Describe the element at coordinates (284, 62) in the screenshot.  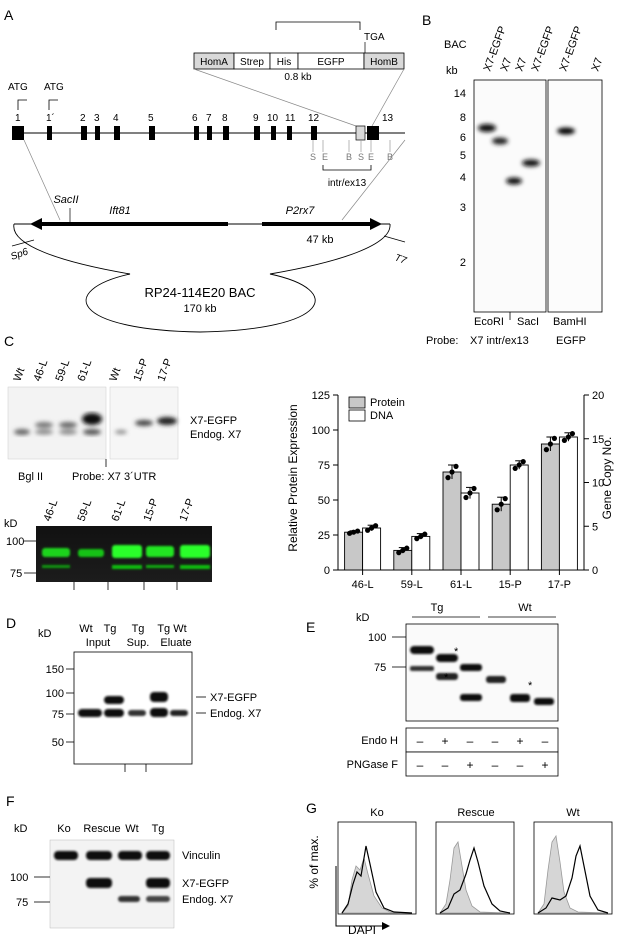
I see `his-label: His` at that location.